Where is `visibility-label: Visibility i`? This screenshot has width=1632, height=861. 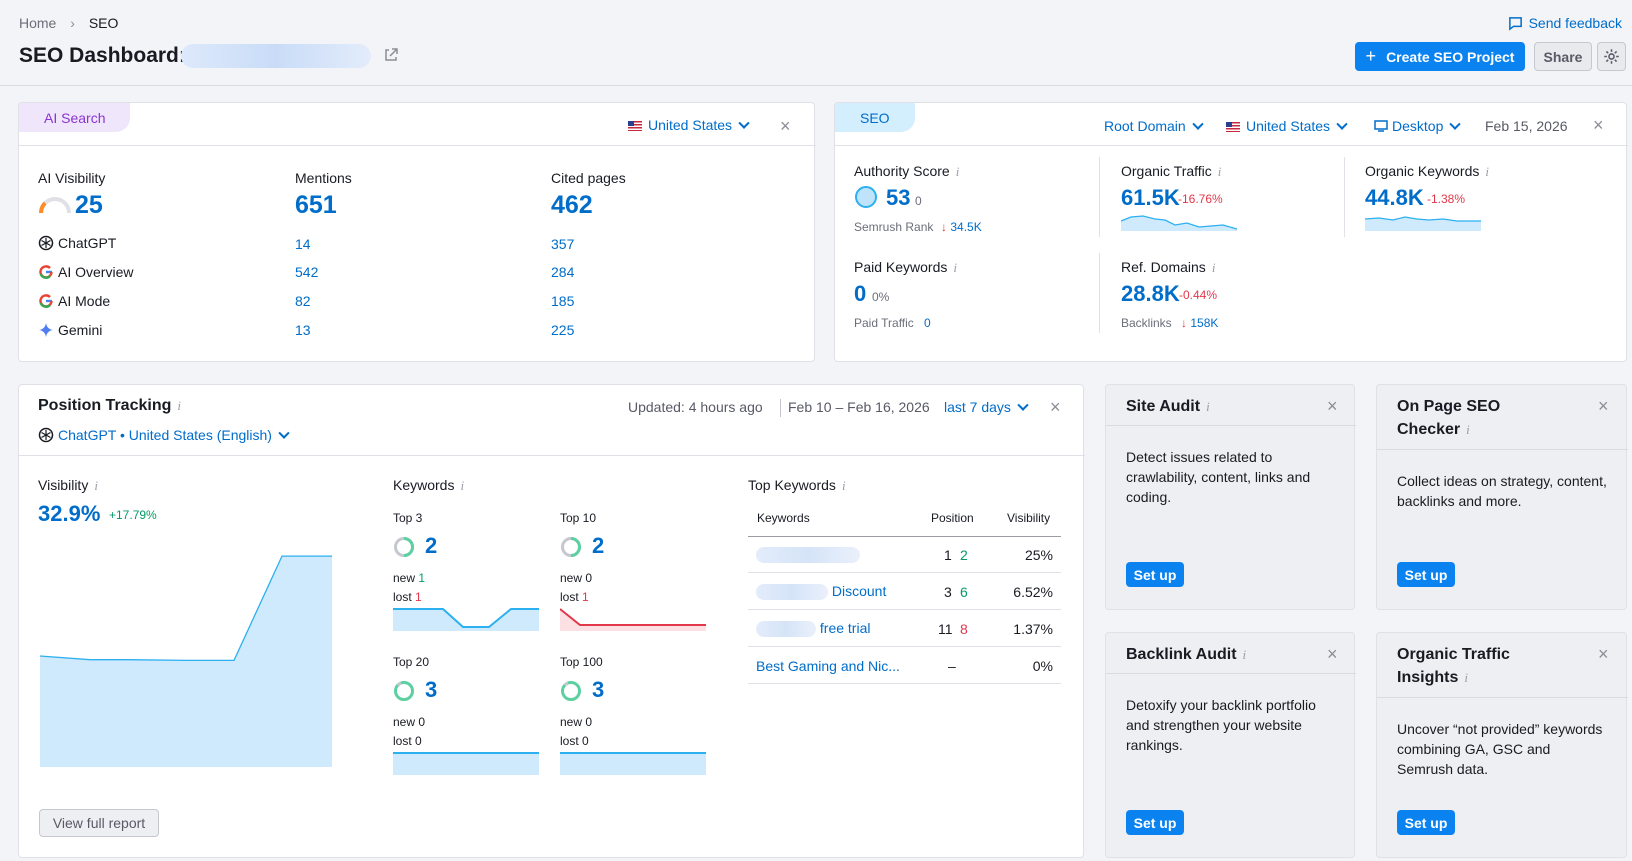
visibility-label: Visibility i is located at coordinates (68, 485).